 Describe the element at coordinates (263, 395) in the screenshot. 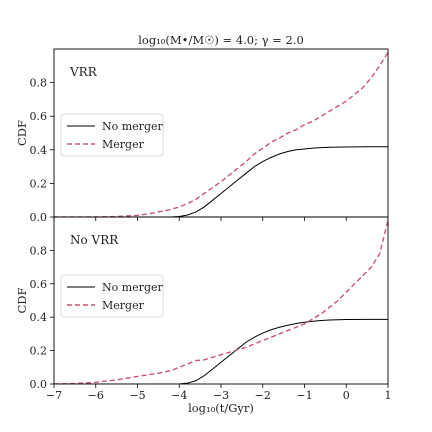

I see `x-tick-label: −2` at that location.